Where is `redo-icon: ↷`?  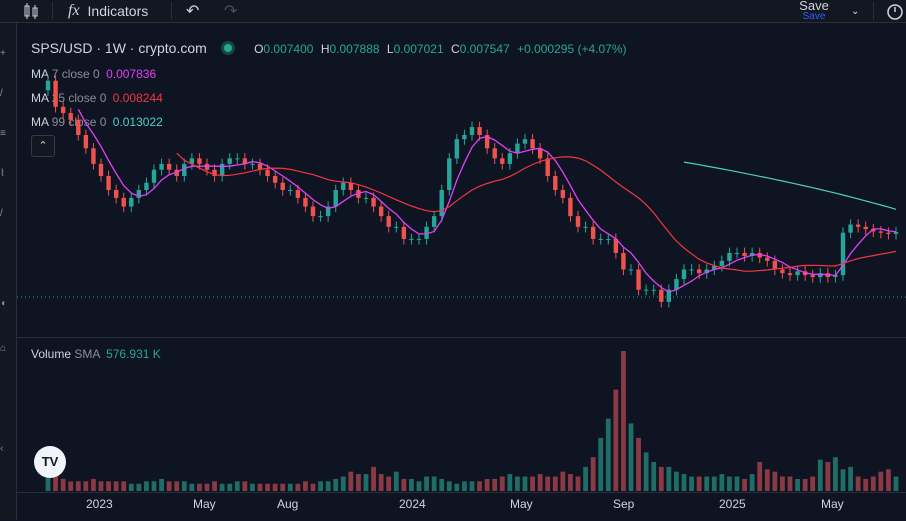 redo-icon: ↷ is located at coordinates (231, 11).